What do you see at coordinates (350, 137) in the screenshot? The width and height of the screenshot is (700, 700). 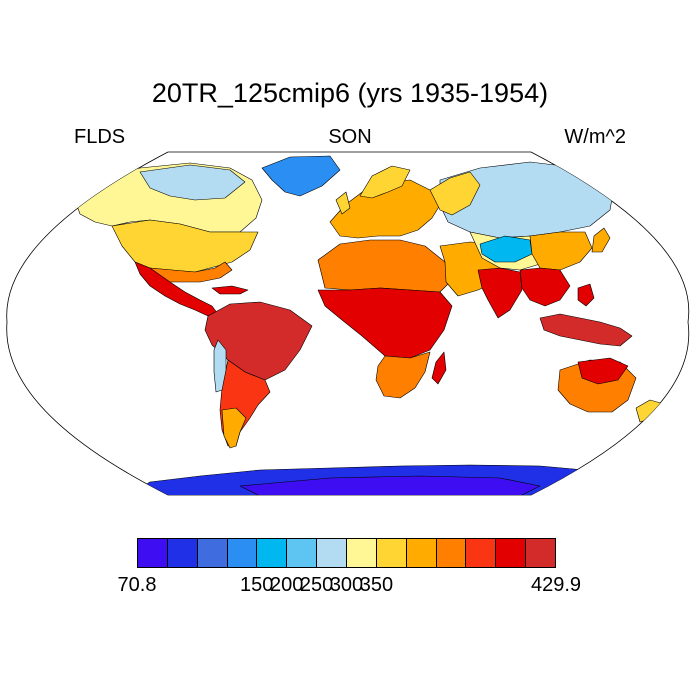 I see `season-label: SON` at bounding box center [350, 137].